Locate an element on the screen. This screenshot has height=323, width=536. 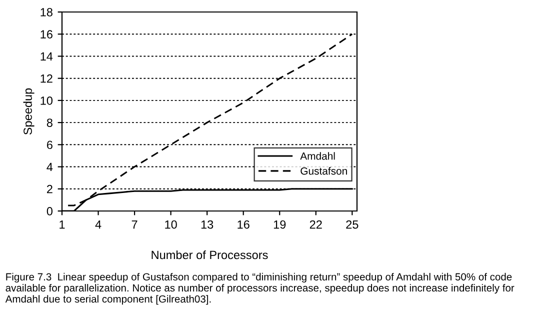
x-tick-label: 13 is located at coordinates (207, 224).